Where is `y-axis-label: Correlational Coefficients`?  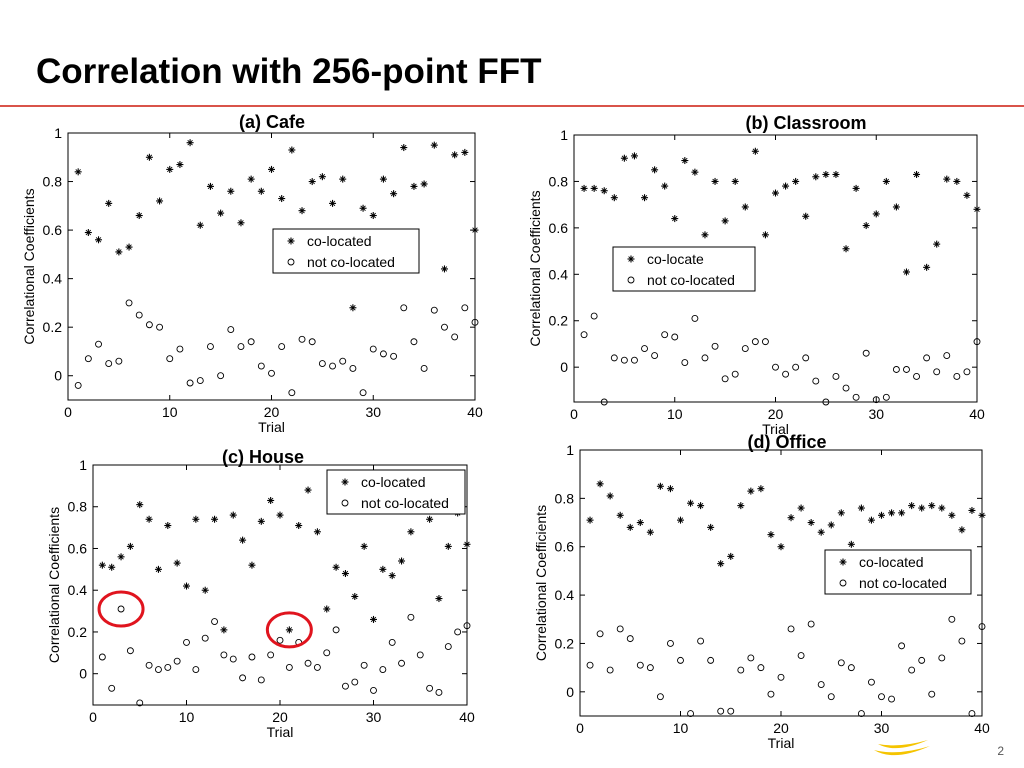 y-axis-label: Correlational Coefficients is located at coordinates (541, 583).